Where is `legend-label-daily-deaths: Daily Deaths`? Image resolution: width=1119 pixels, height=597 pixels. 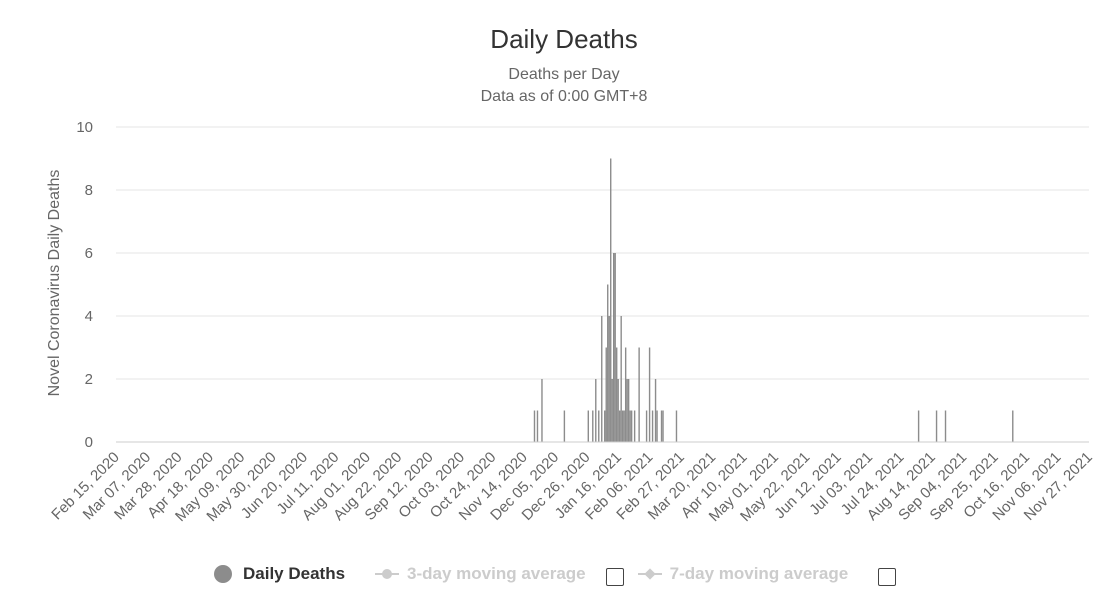
legend-label-daily-deaths: Daily Deaths is located at coordinates (294, 573).